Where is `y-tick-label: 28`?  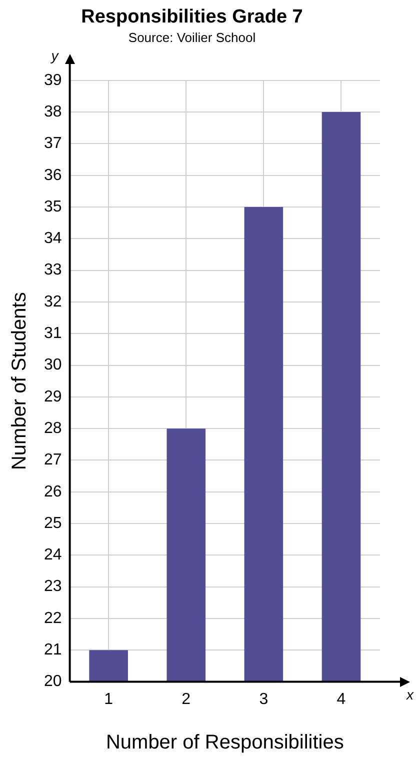
y-tick-label: 28 is located at coordinates (53, 428).